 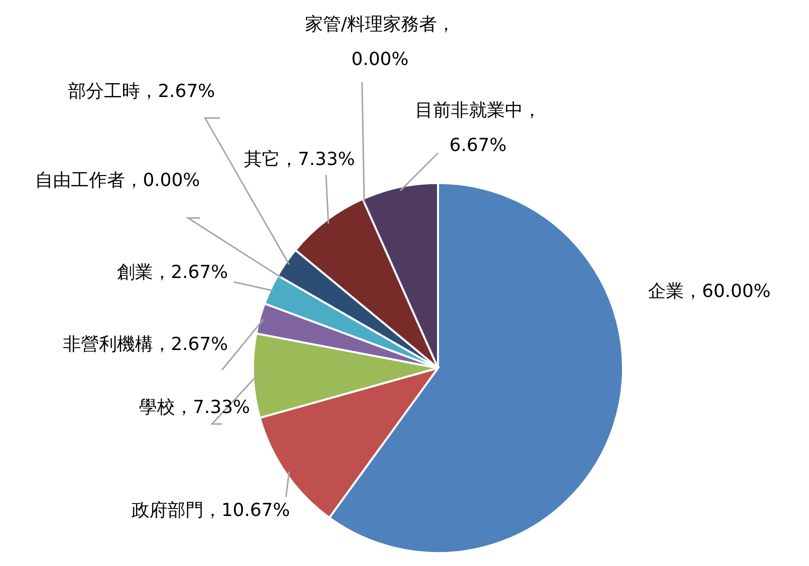 What do you see at coordinates (156, 407) in the screenshot?
I see `slice-label: 學校` at bounding box center [156, 407].